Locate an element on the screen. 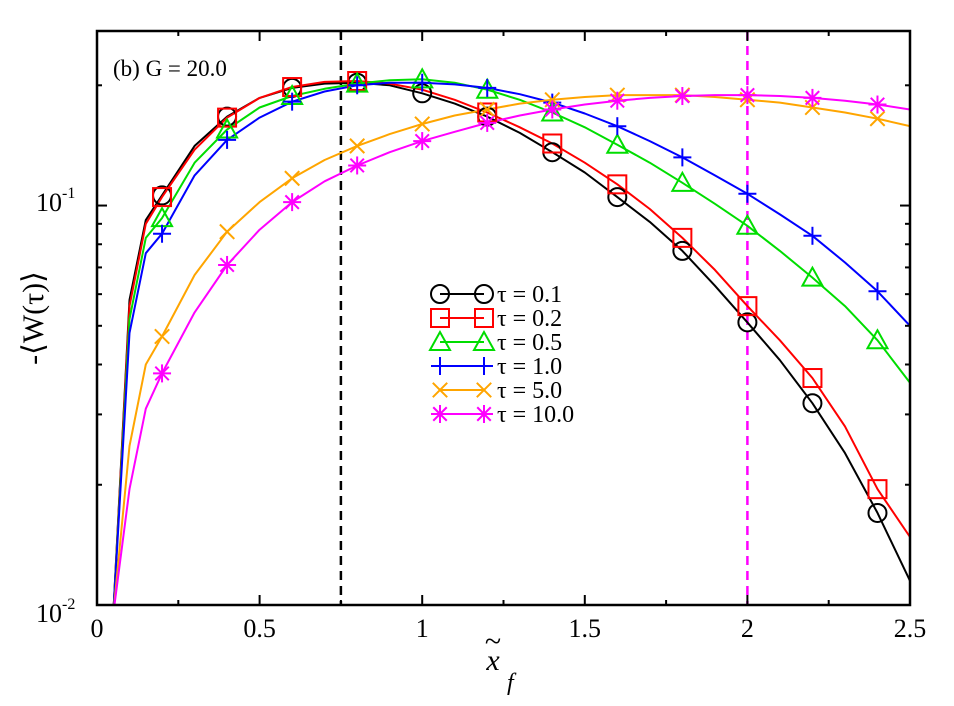  legend-label-3: τ = 1.0 is located at coordinates (529, 367).